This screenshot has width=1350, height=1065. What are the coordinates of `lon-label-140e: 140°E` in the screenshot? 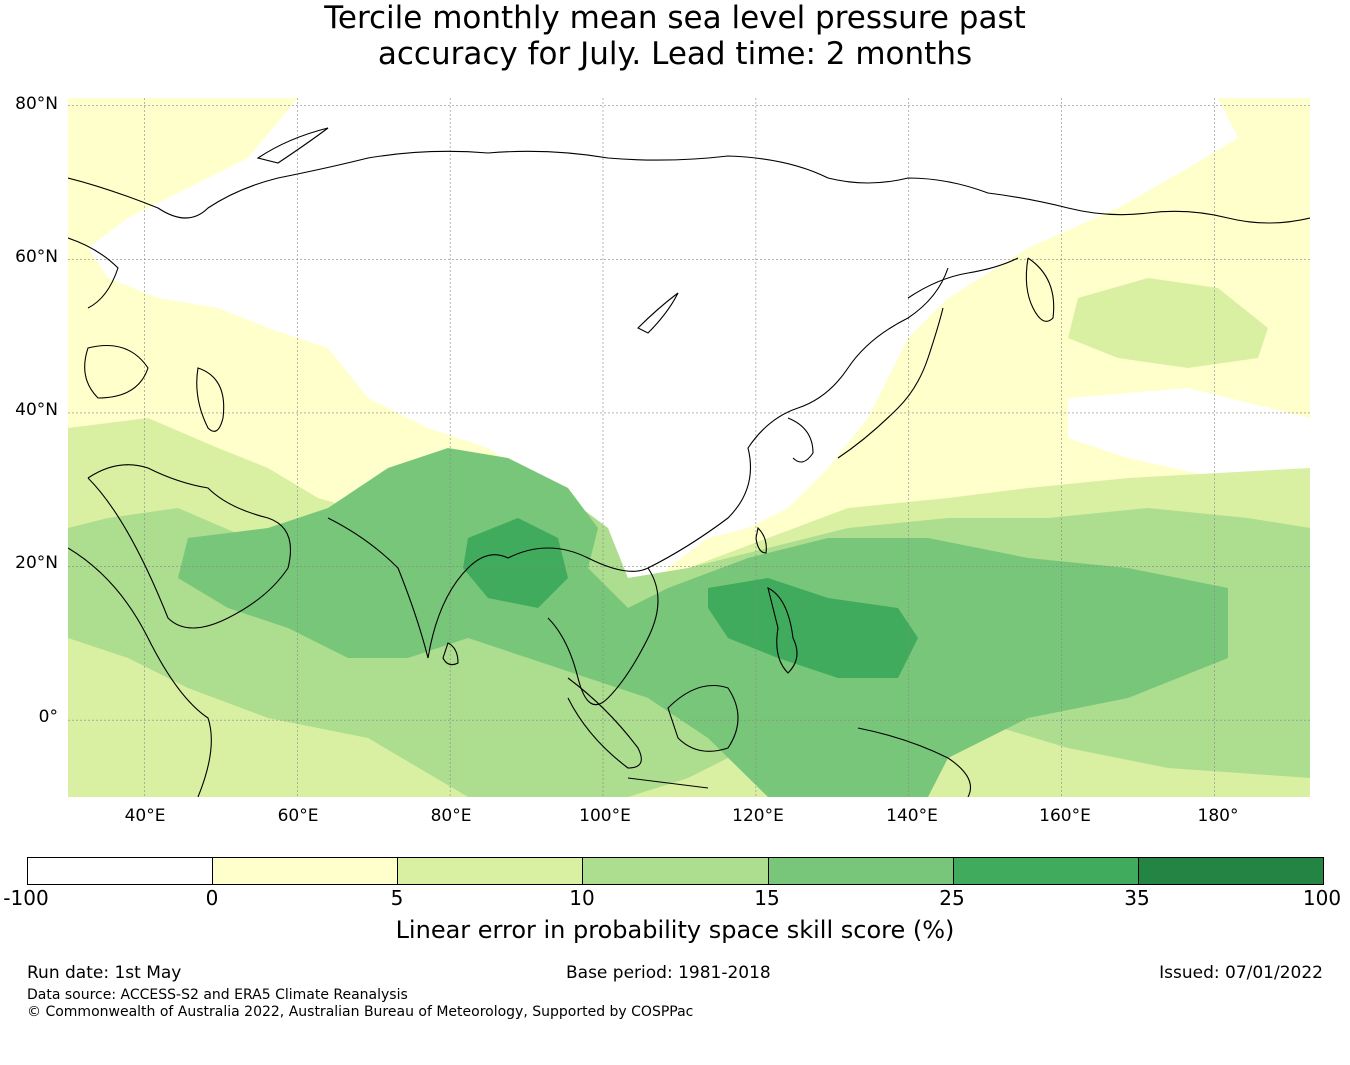 It's located at (912, 816).